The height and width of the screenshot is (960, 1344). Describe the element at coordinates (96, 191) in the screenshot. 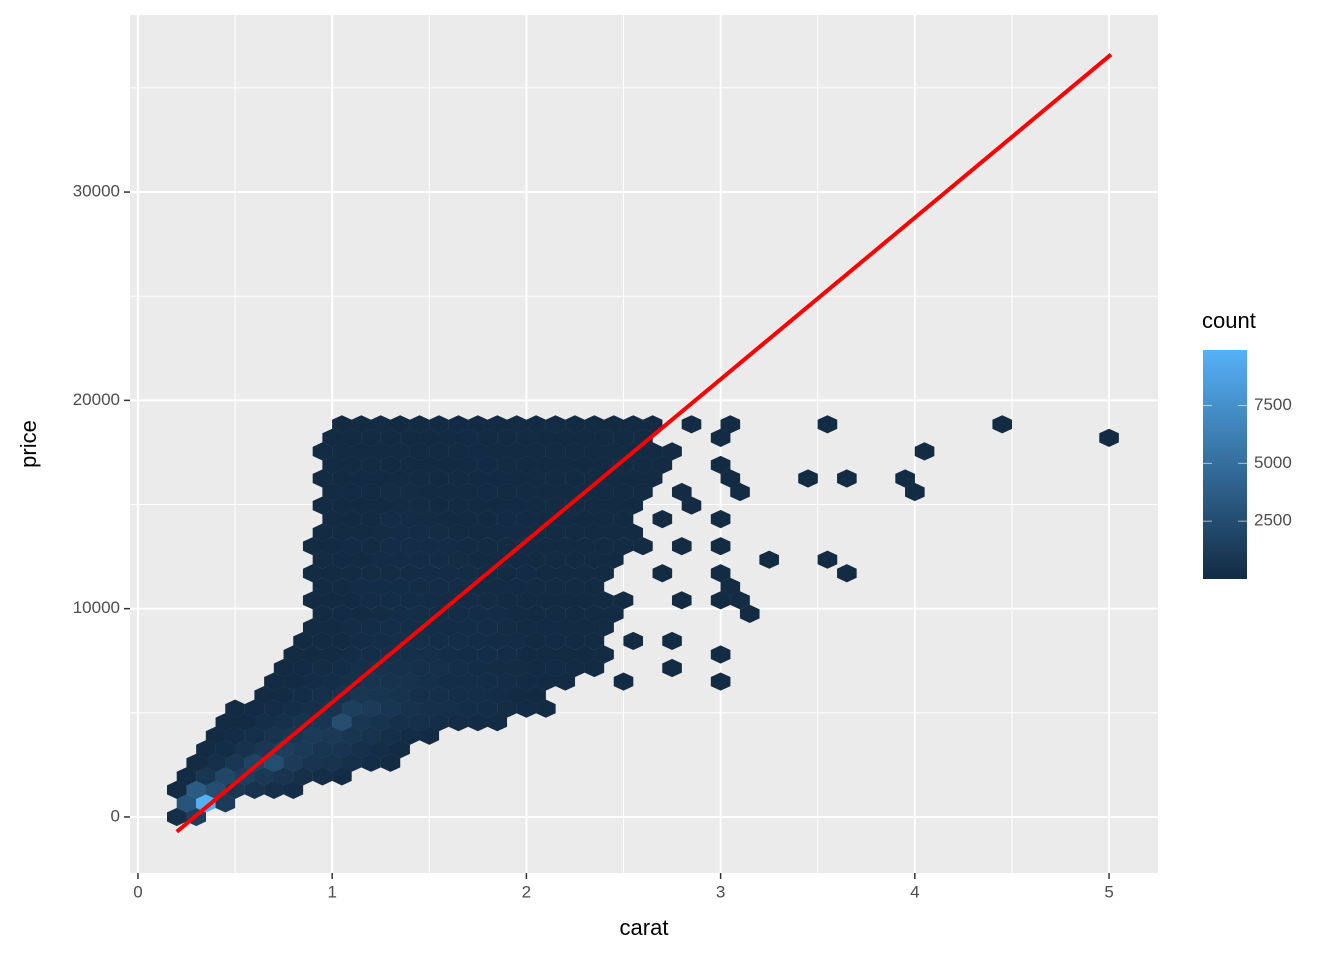

I see `y-tick-label: 30000` at that location.